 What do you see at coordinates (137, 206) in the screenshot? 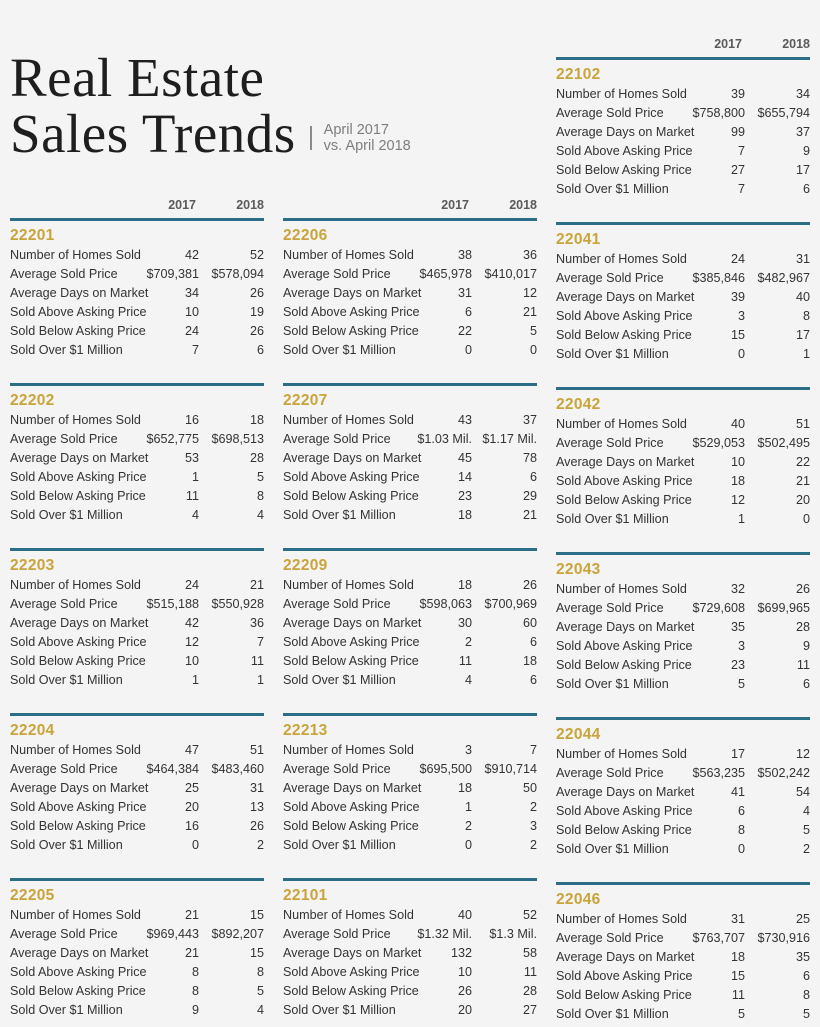
I see `year-header: 2017 2018` at bounding box center [137, 206].